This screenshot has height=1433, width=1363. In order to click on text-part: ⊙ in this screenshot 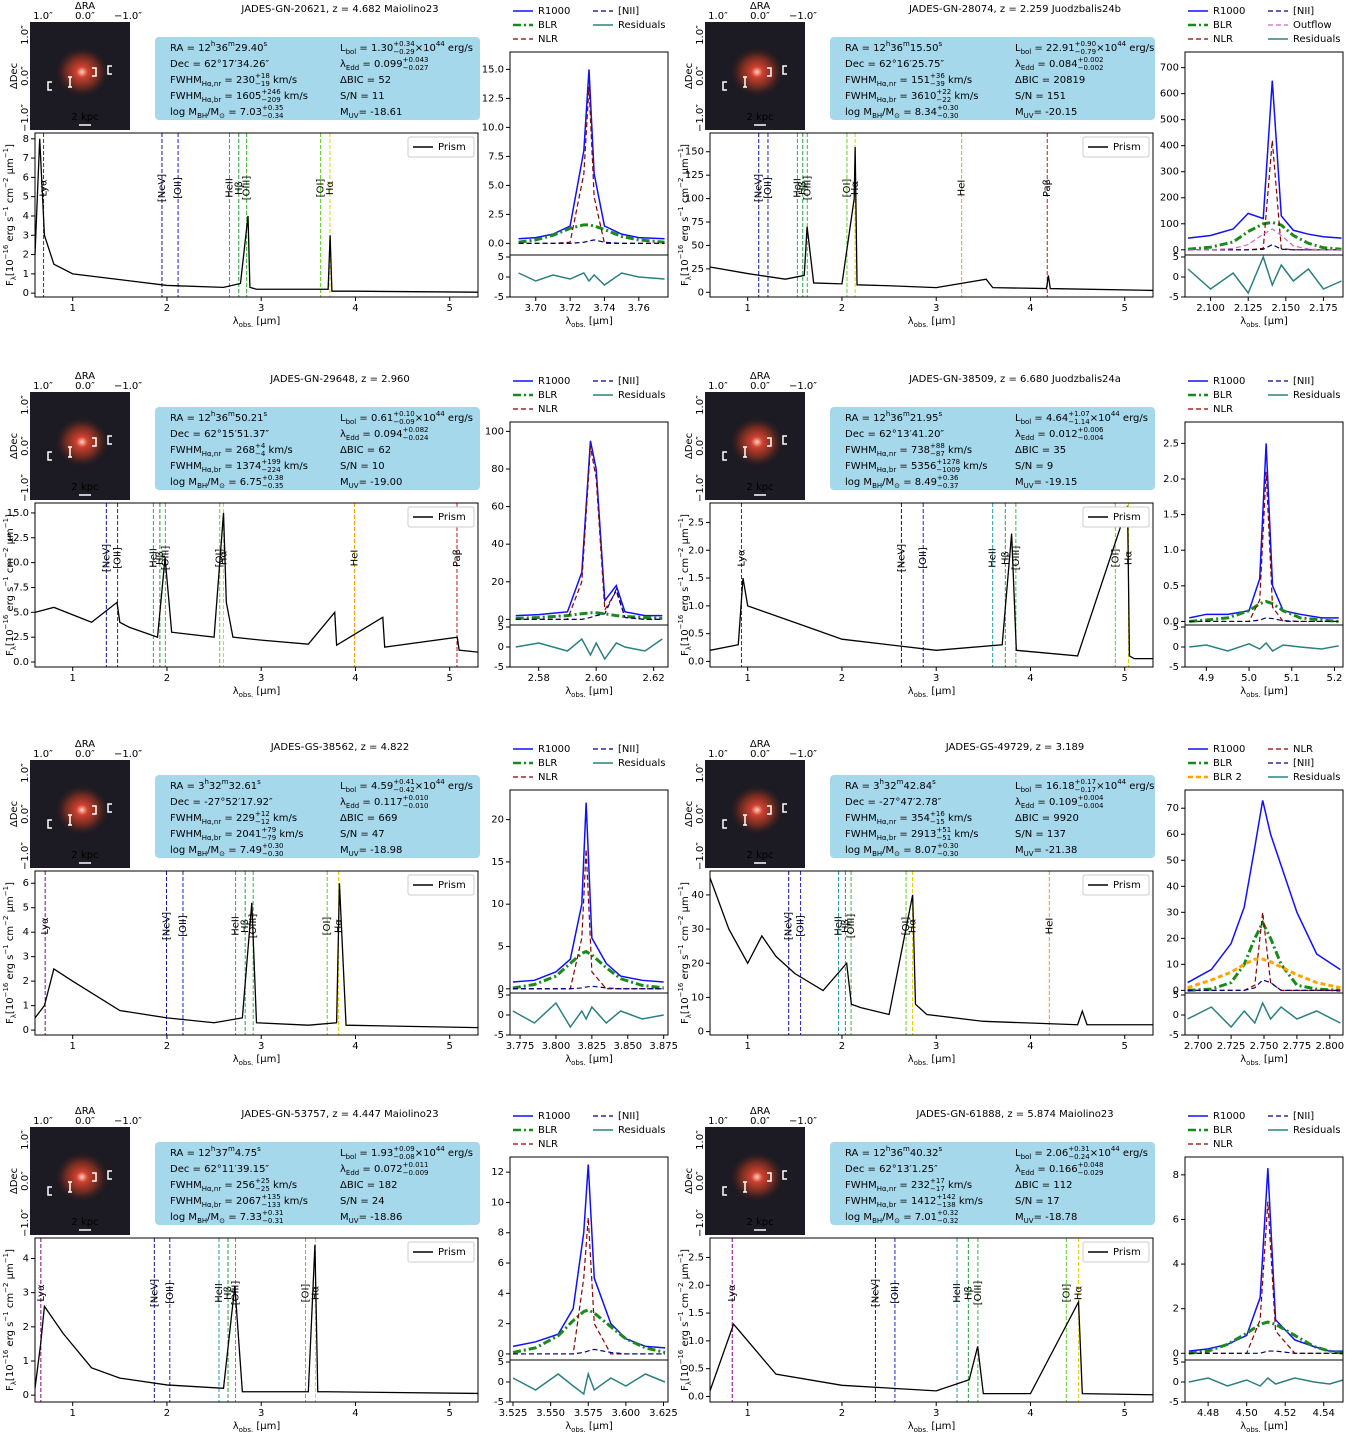, I will do `click(897, 486)`.